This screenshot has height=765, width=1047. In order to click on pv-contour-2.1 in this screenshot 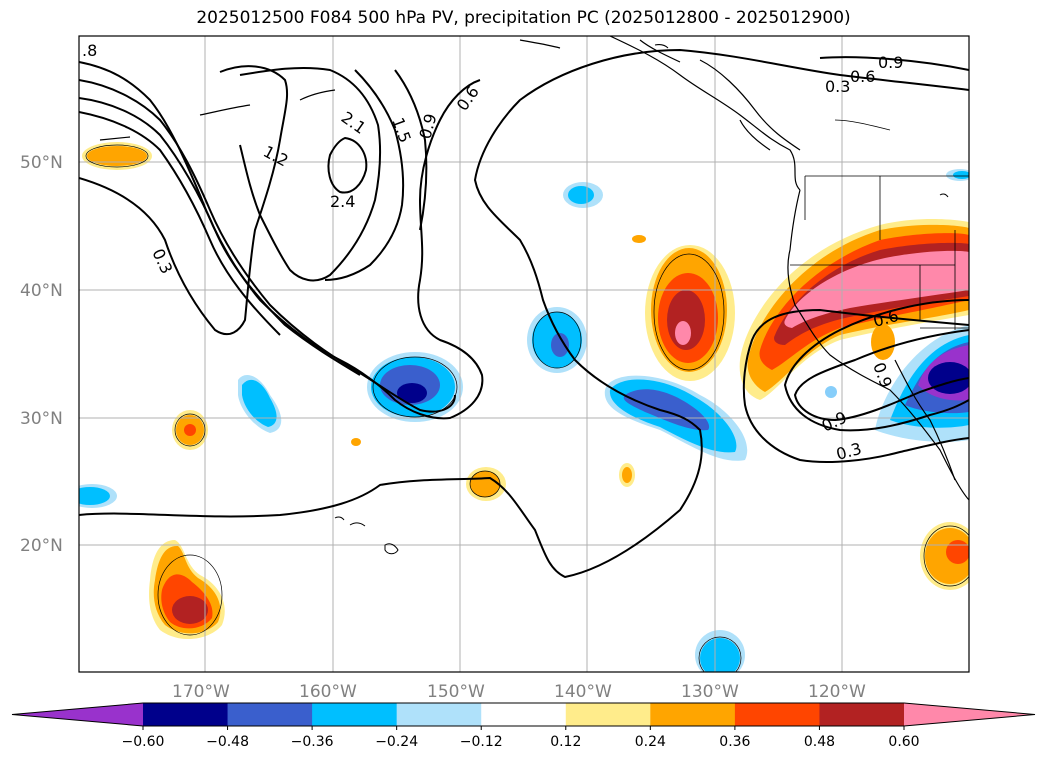, I will do `click(310, 174)`.